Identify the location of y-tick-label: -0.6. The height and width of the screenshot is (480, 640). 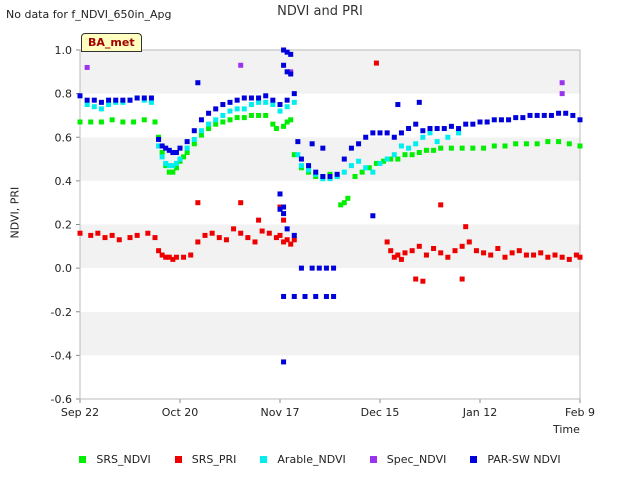
(61, 399).